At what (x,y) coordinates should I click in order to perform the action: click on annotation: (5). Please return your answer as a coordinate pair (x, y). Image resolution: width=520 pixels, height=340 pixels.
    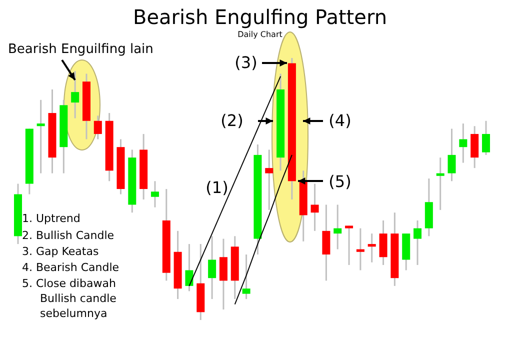
    Looking at the image, I should click on (340, 181).